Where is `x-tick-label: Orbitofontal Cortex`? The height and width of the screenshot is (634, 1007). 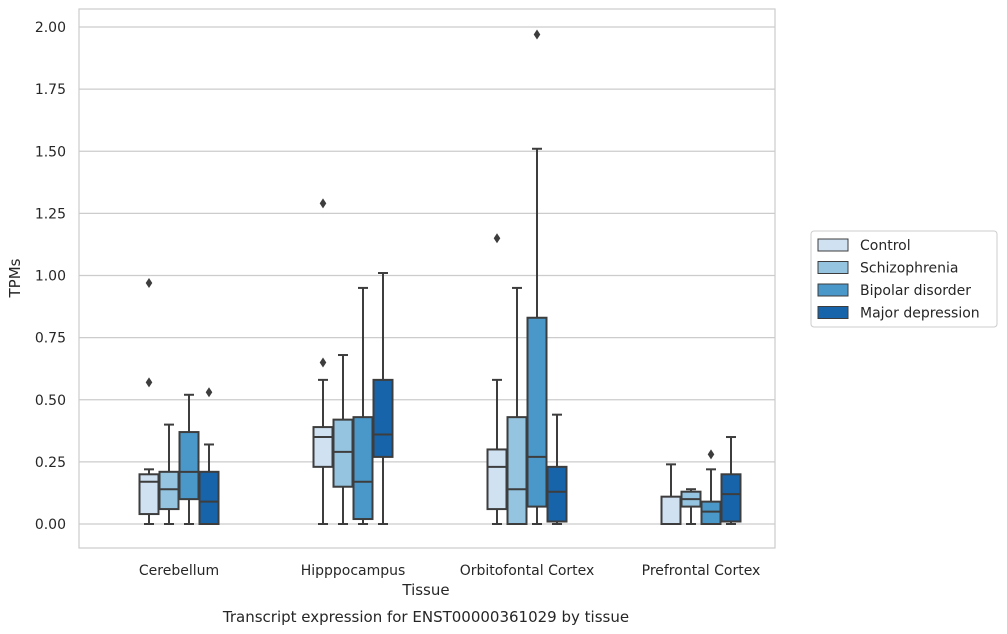 x-tick-label: Orbitofontal Cortex is located at coordinates (527, 571).